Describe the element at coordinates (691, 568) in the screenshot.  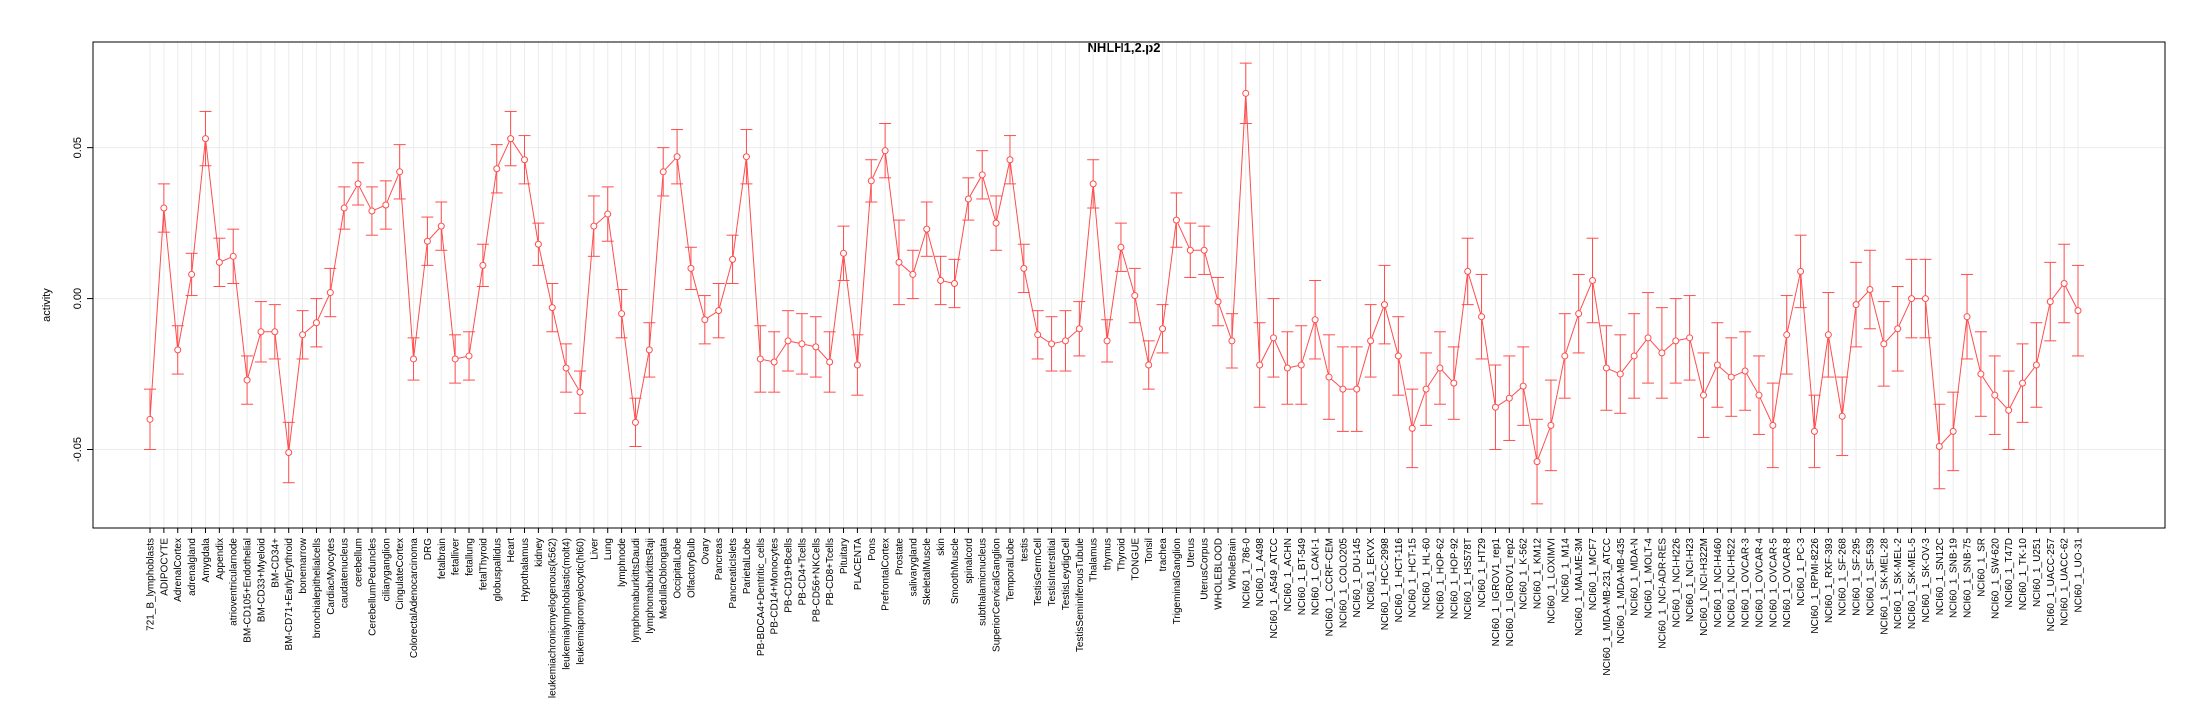
I see `x-tick-label: OlfactoryBulb` at that location.